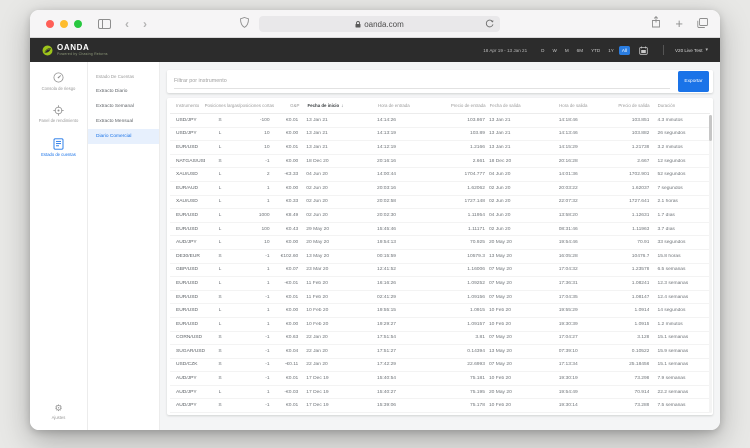  I want to click on table-cell: 70.91, so click(643, 243).